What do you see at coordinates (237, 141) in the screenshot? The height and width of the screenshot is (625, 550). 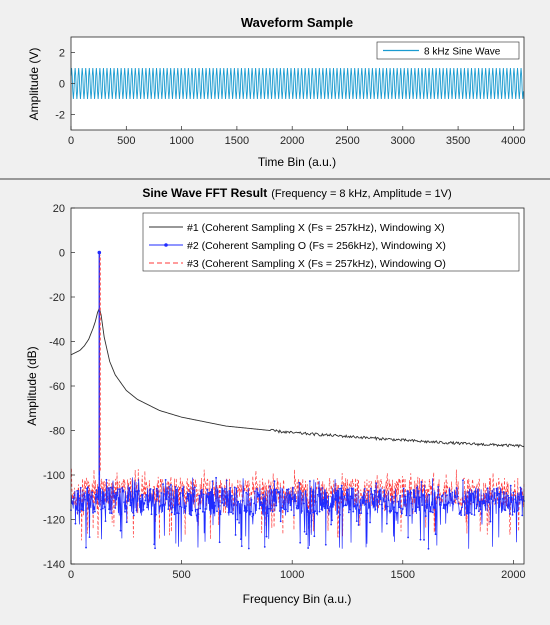 I see `waveform-x-tick-label: 1500` at bounding box center [237, 141].